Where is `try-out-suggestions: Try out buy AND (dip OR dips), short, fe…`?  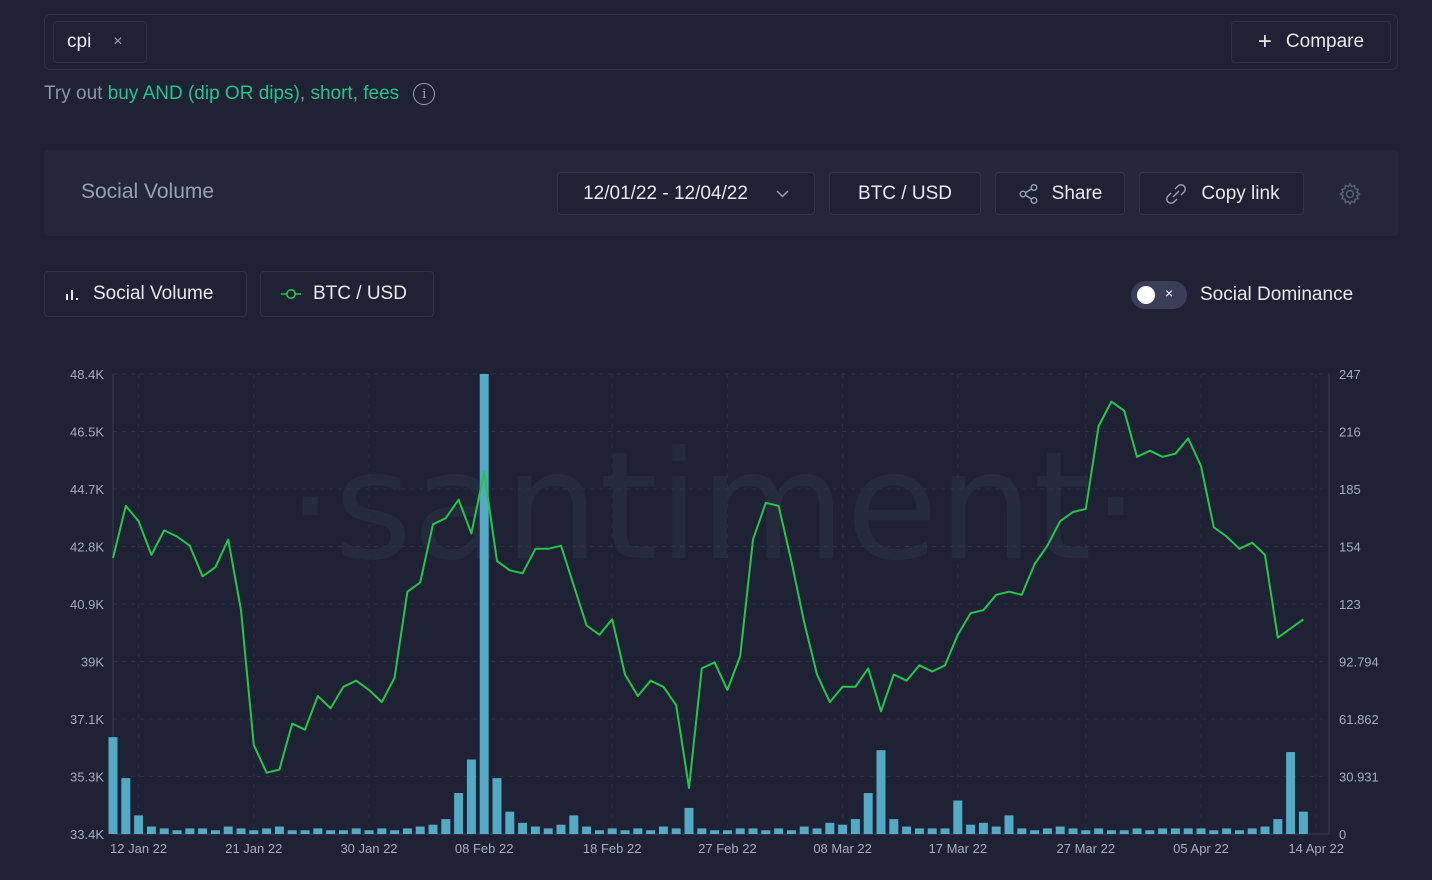
try-out-suggestions: Try out buy AND (dip OR dips), short, fe… is located at coordinates (240, 94).